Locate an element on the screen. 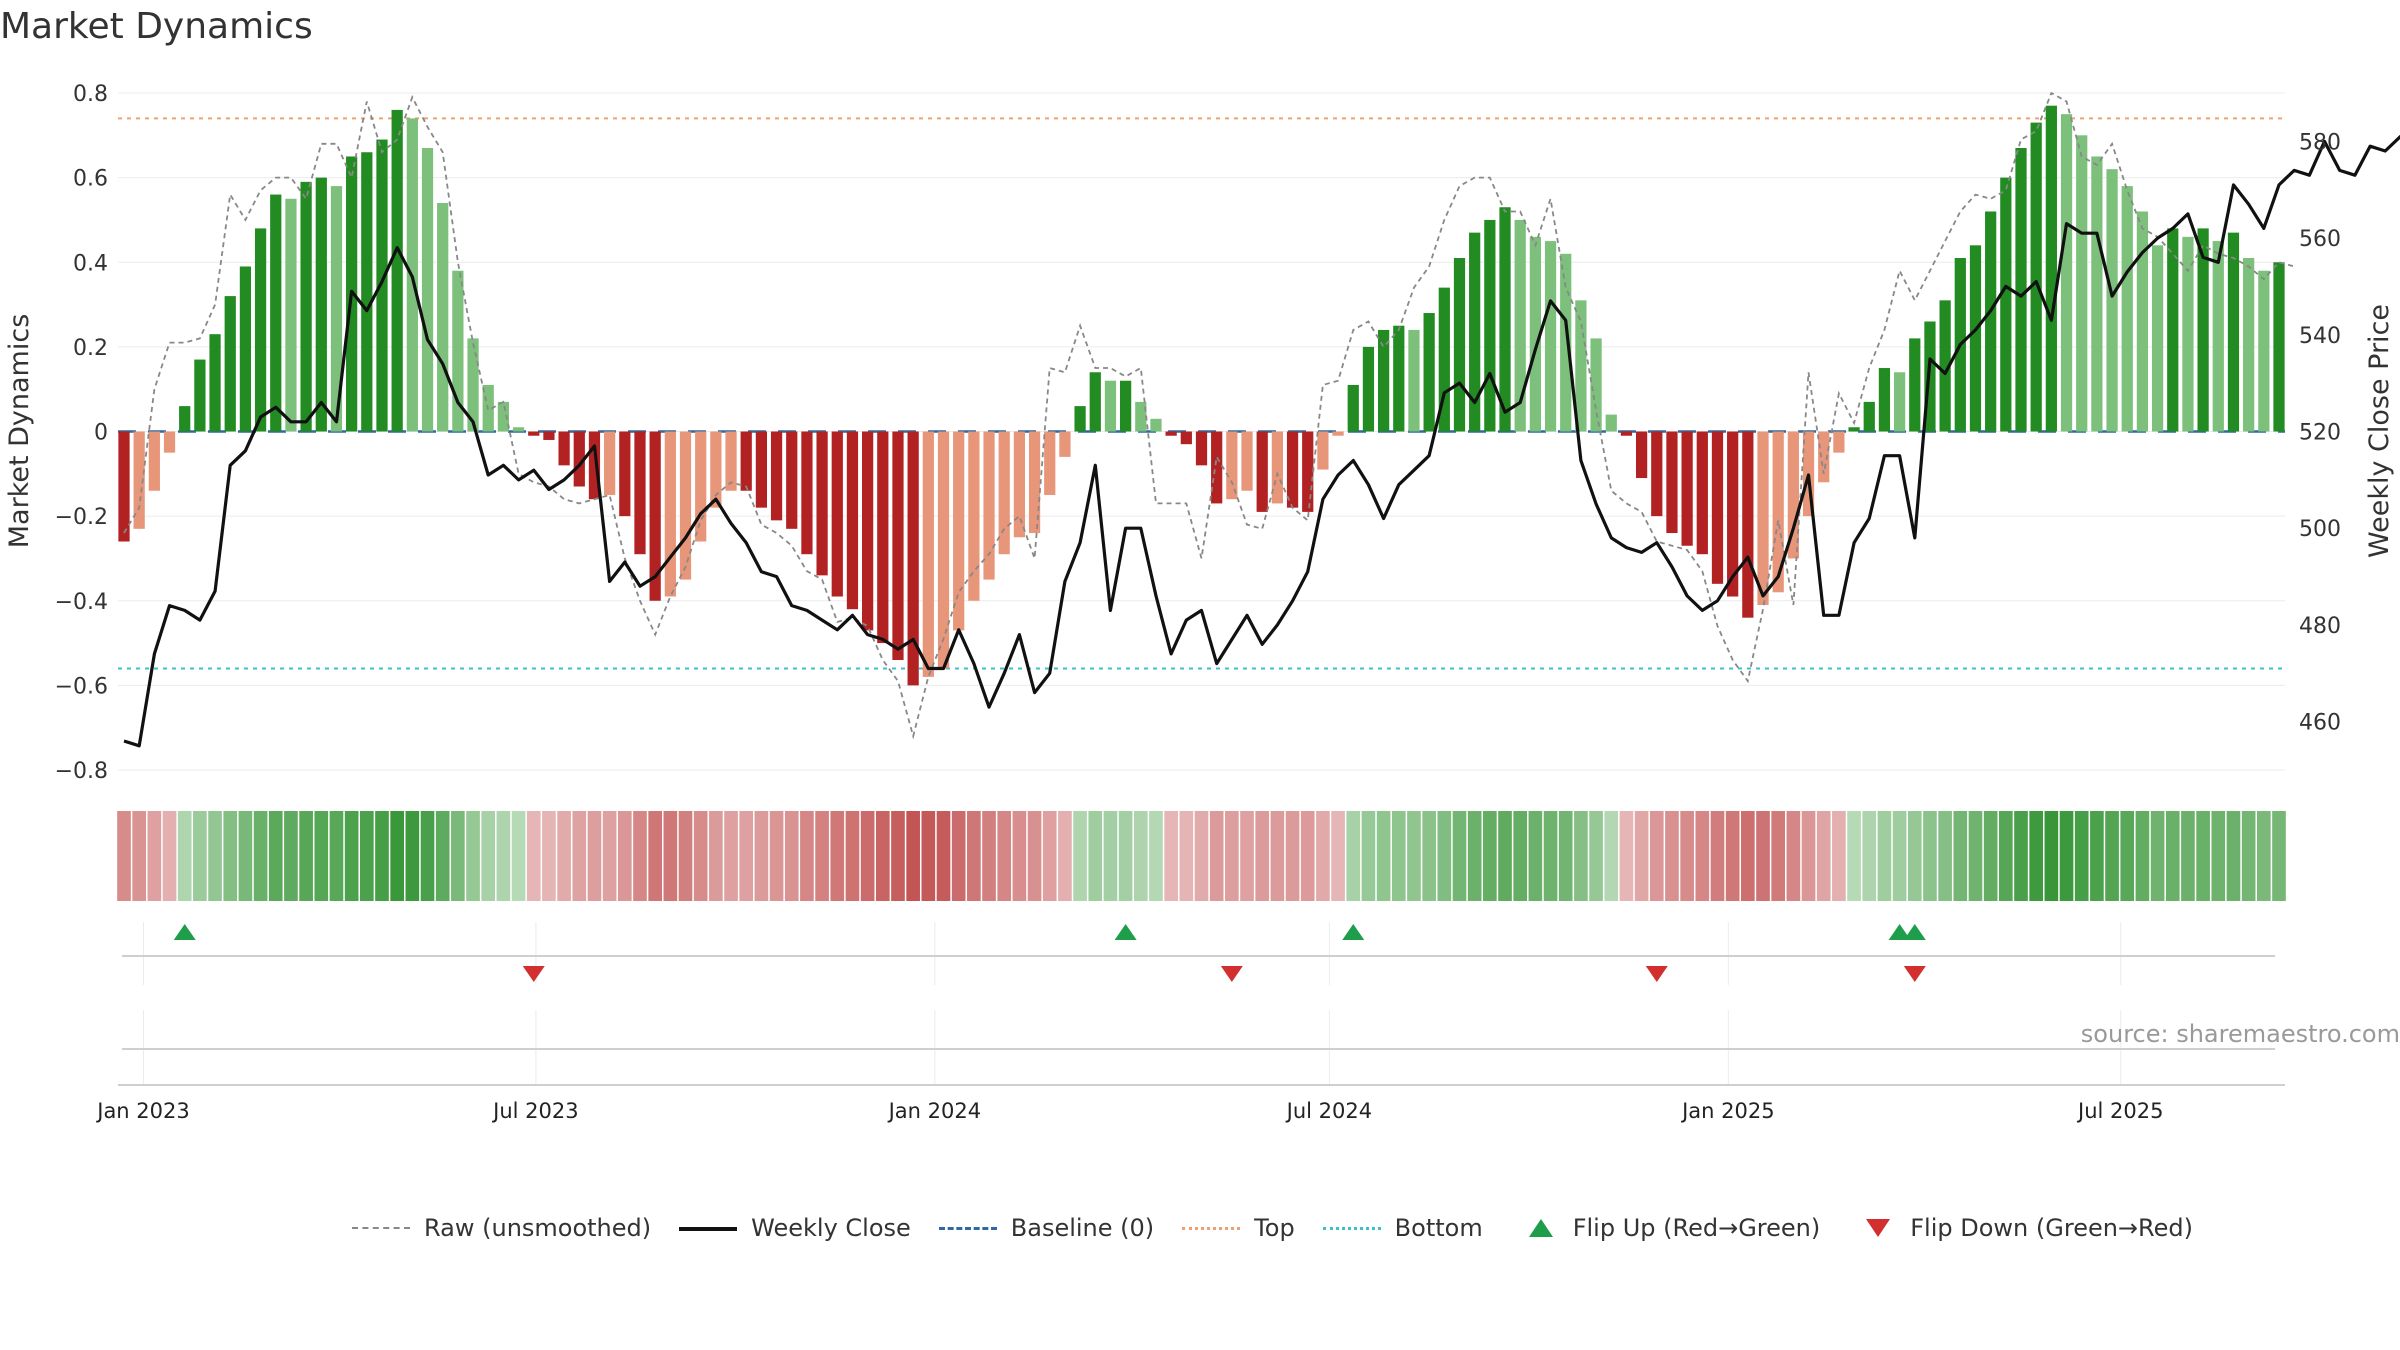 The image size is (2400, 1350). solid-line-swatch is located at coordinates (708, 1228).